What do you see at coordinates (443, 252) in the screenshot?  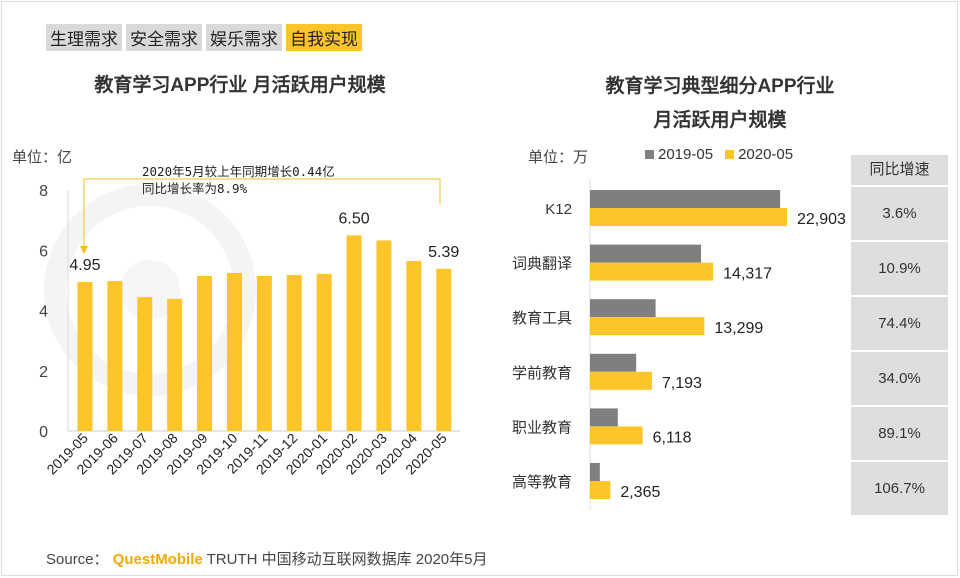 I see `data-label: 5.39` at bounding box center [443, 252].